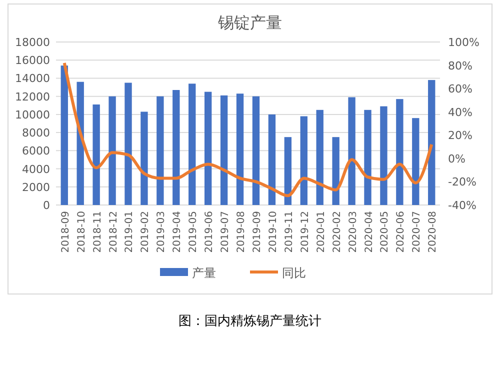  Describe the element at coordinates (464, 42) in the screenshot. I see `y2-tick-label: 100%` at that location.